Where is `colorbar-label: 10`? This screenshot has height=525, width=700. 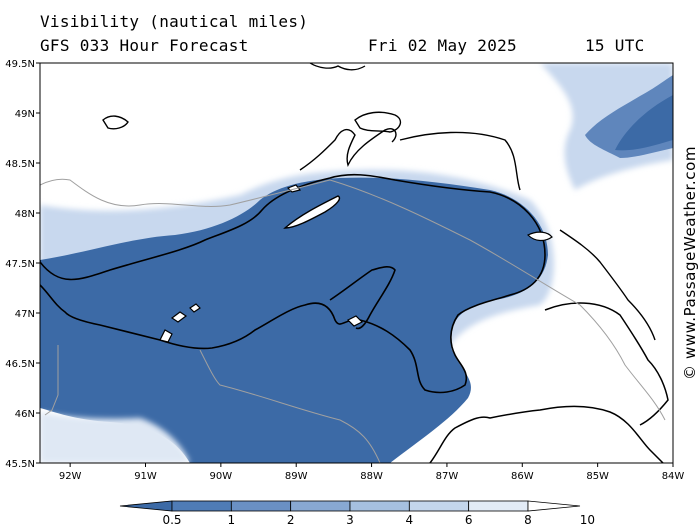 colorbar-label: 10 is located at coordinates (587, 519).